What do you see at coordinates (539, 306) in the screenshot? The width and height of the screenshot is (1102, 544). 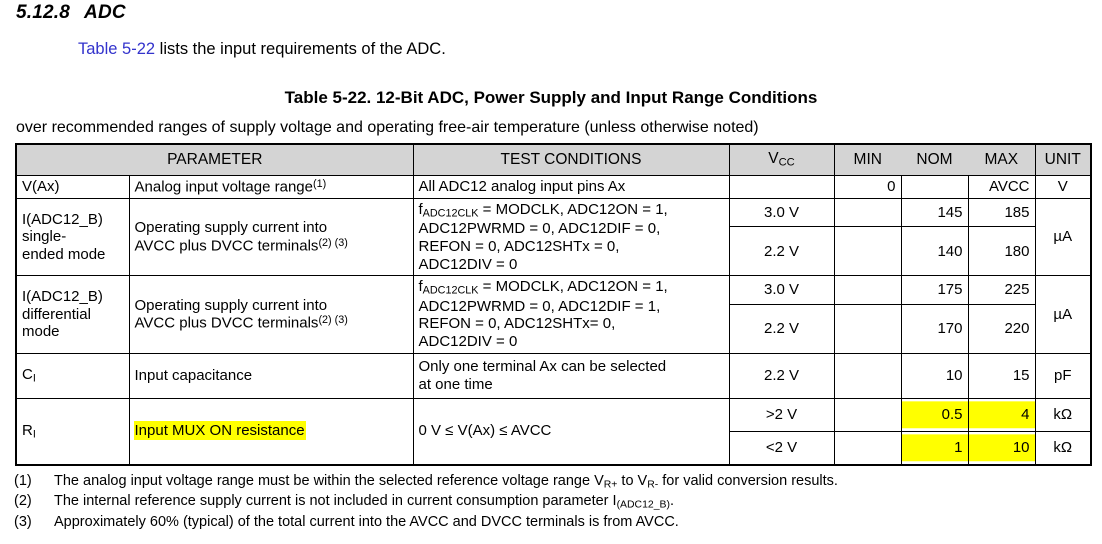 I see `condition-line-2: ADC12PWRMD = 0, ADC12DIF = 1,` at bounding box center [539, 306].